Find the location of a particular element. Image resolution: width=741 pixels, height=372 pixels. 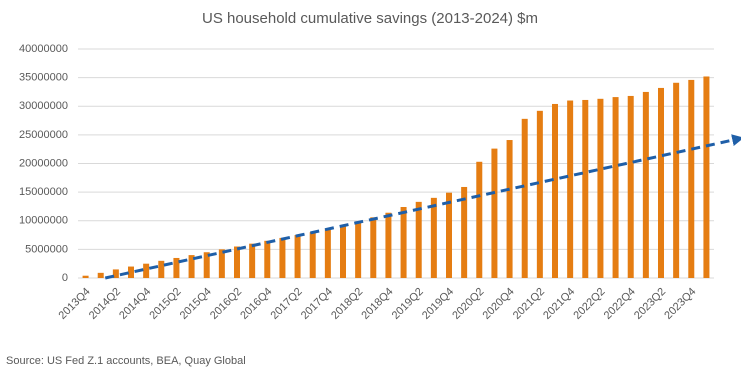

x-tick-label: 2015Q4 is located at coordinates (196, 304).